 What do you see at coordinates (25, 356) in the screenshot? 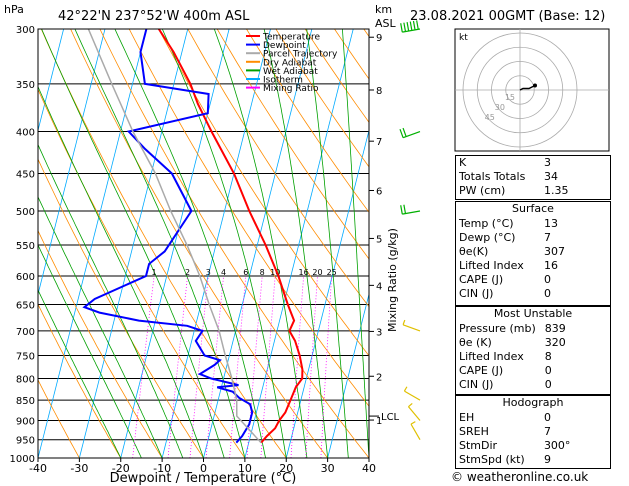
I see `pressure-tick-label: 750` at bounding box center [25, 356].